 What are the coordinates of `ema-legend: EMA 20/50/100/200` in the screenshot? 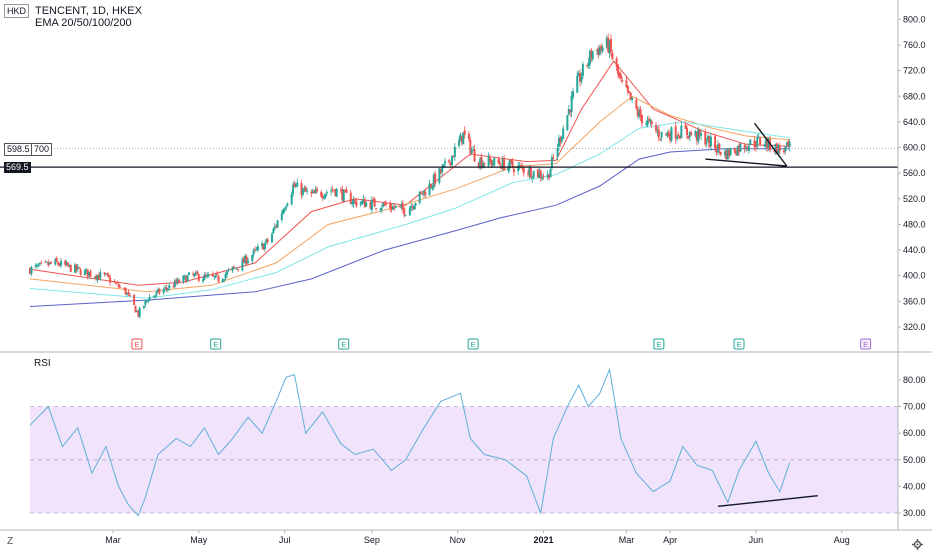 It's located at (83, 23).